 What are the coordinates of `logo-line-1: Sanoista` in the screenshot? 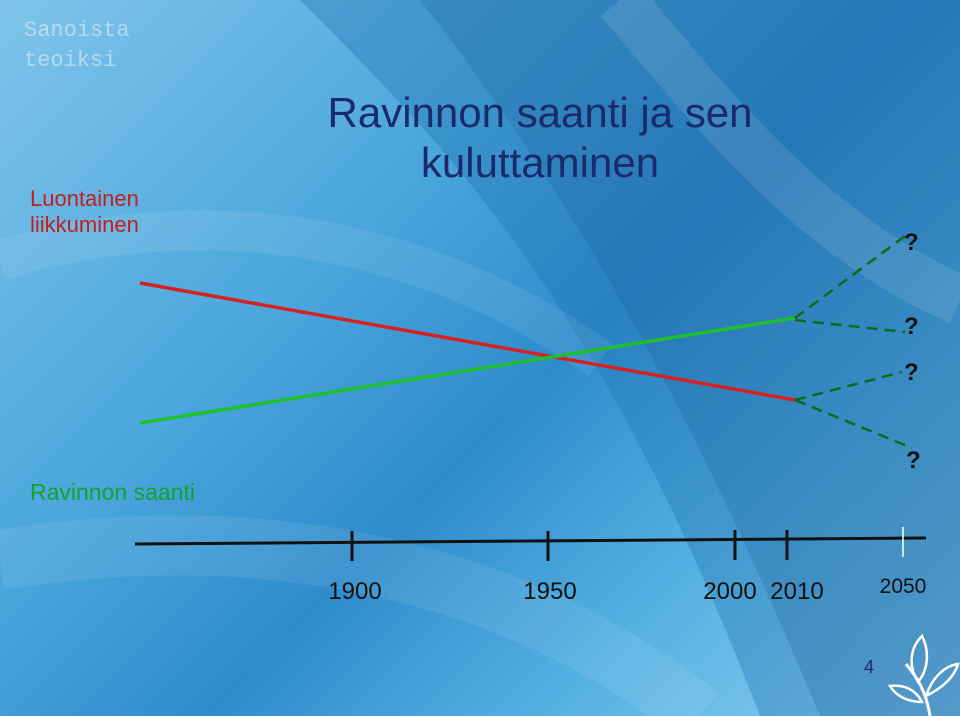 It's located at (77, 30).